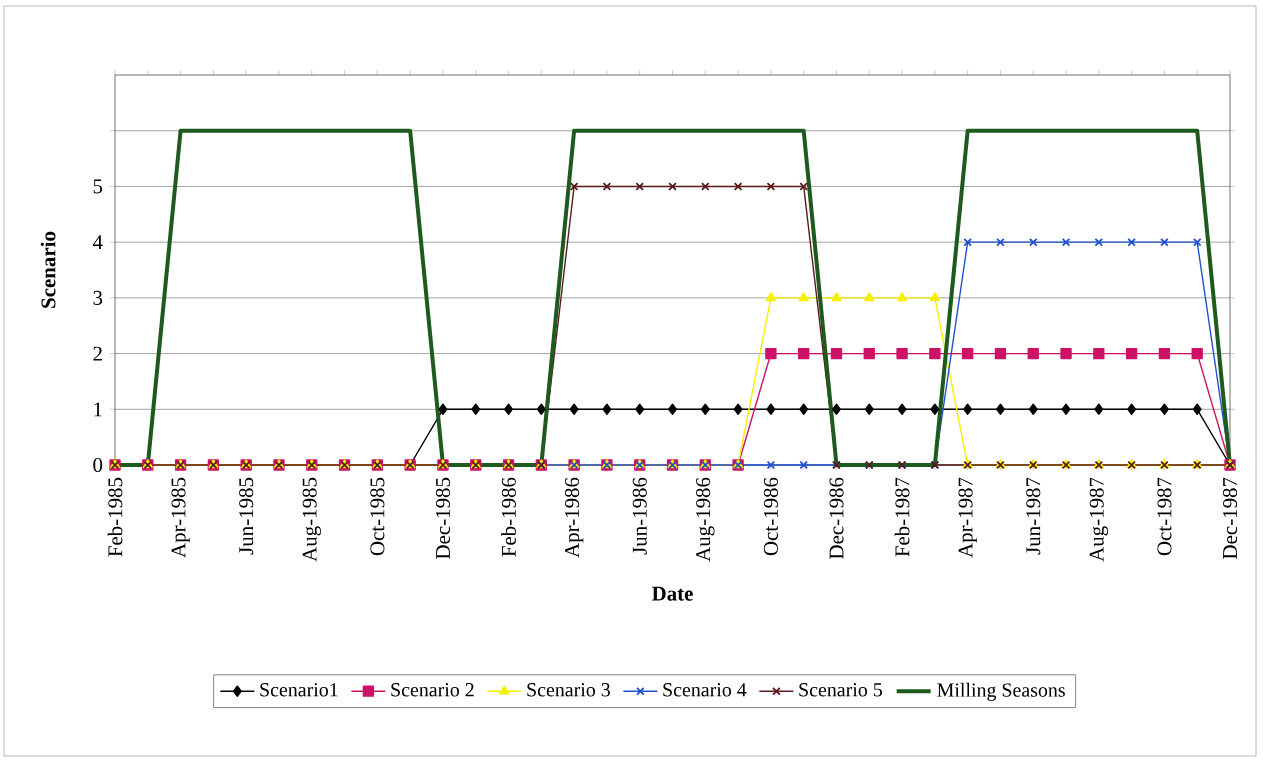  What do you see at coordinates (299, 690) in the screenshot?
I see `legend-label: Scenario1` at bounding box center [299, 690].